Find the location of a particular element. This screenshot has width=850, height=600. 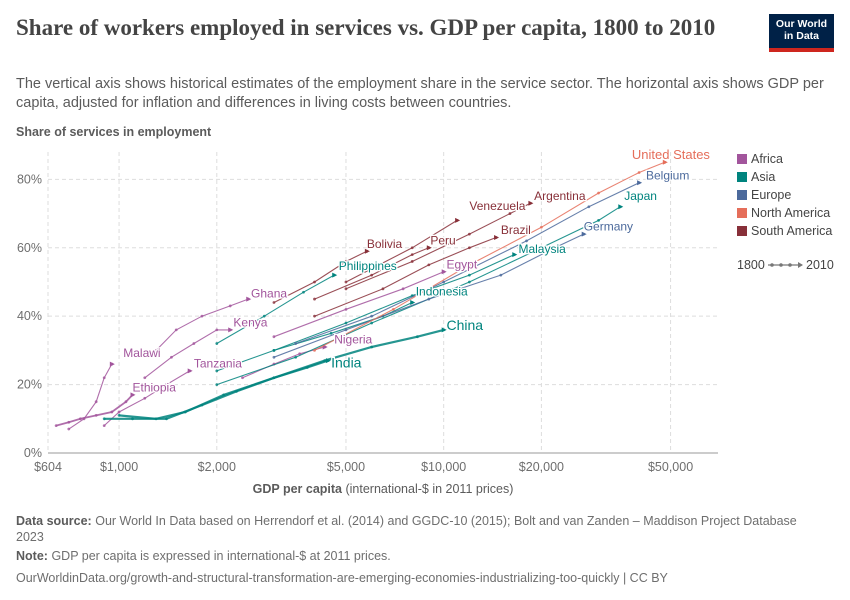

series-line-philippines is located at coordinates (275, 309).